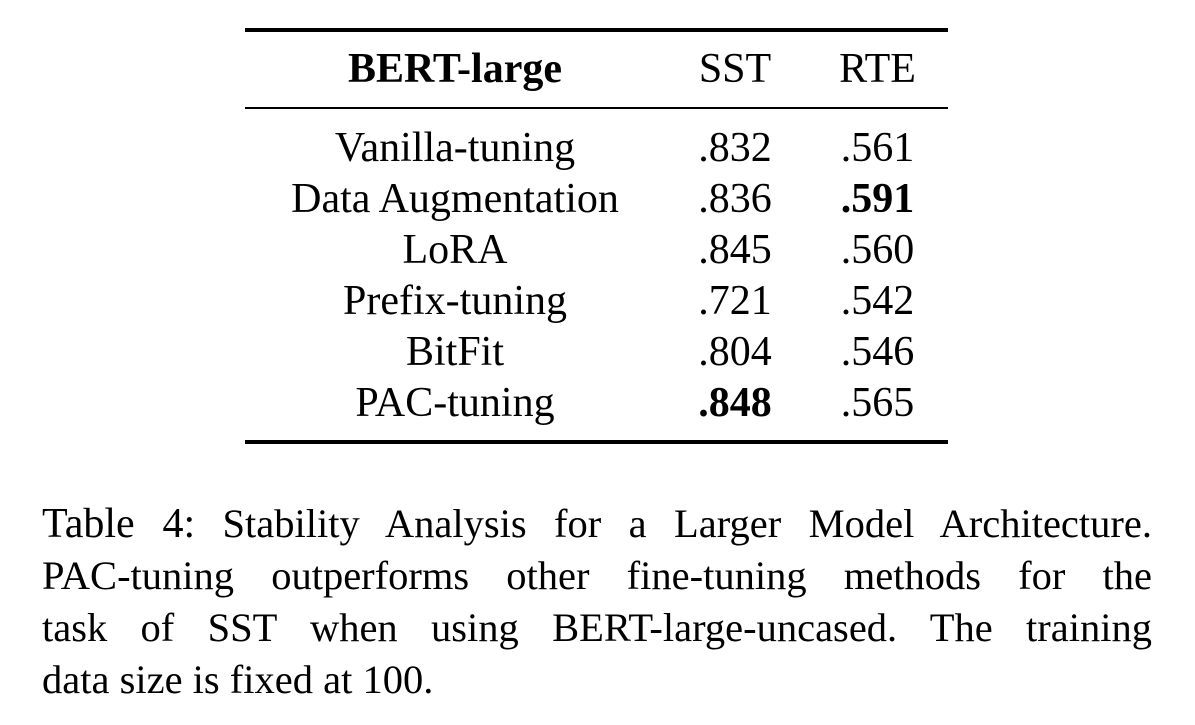  What do you see at coordinates (455, 69) in the screenshot?
I see `header-method: BERT-large` at bounding box center [455, 69].